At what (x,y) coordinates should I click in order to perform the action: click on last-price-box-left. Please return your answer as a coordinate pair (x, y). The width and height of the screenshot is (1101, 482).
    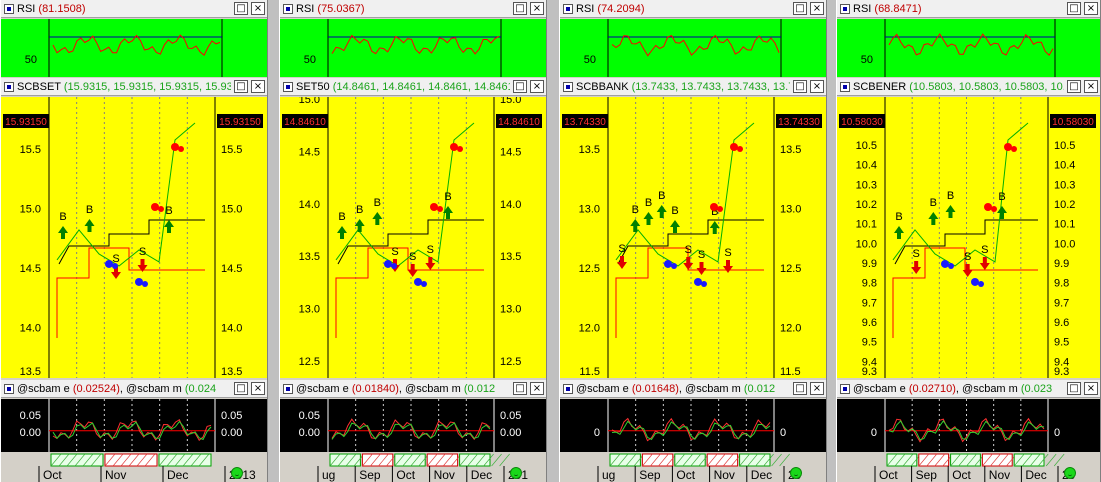
    Looking at the image, I should click on (26, 121).